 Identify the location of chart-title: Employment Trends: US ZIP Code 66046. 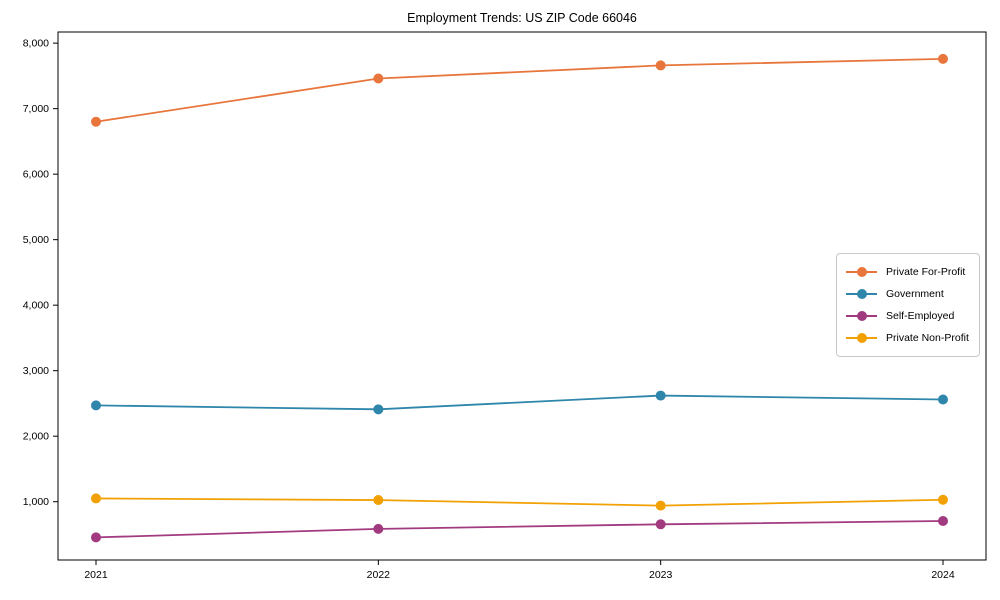
(522, 18).